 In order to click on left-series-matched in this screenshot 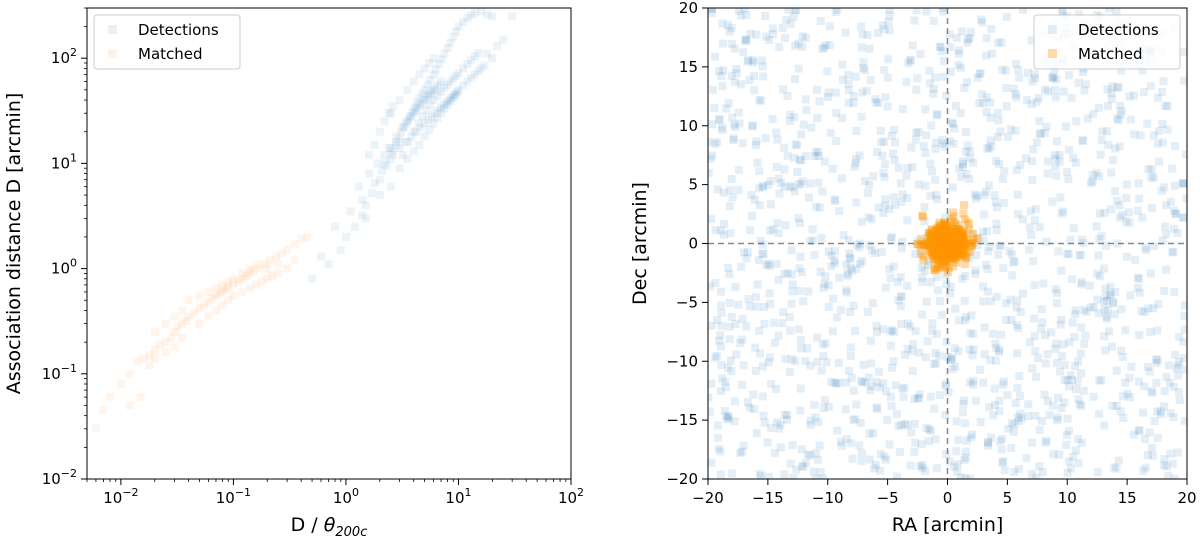, I will do `click(201, 332)`.